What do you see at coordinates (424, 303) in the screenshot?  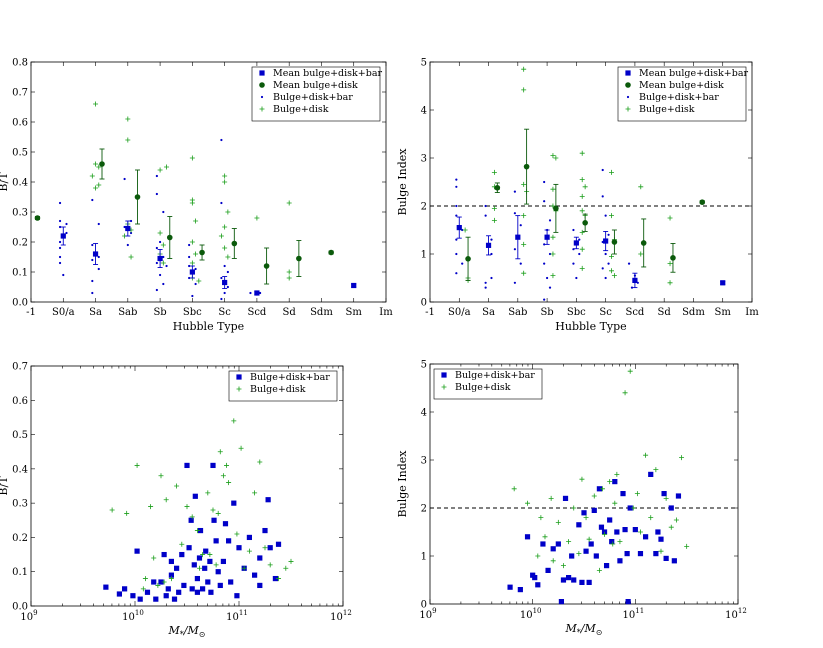 I see `y-tick-label: 0` at bounding box center [424, 303].